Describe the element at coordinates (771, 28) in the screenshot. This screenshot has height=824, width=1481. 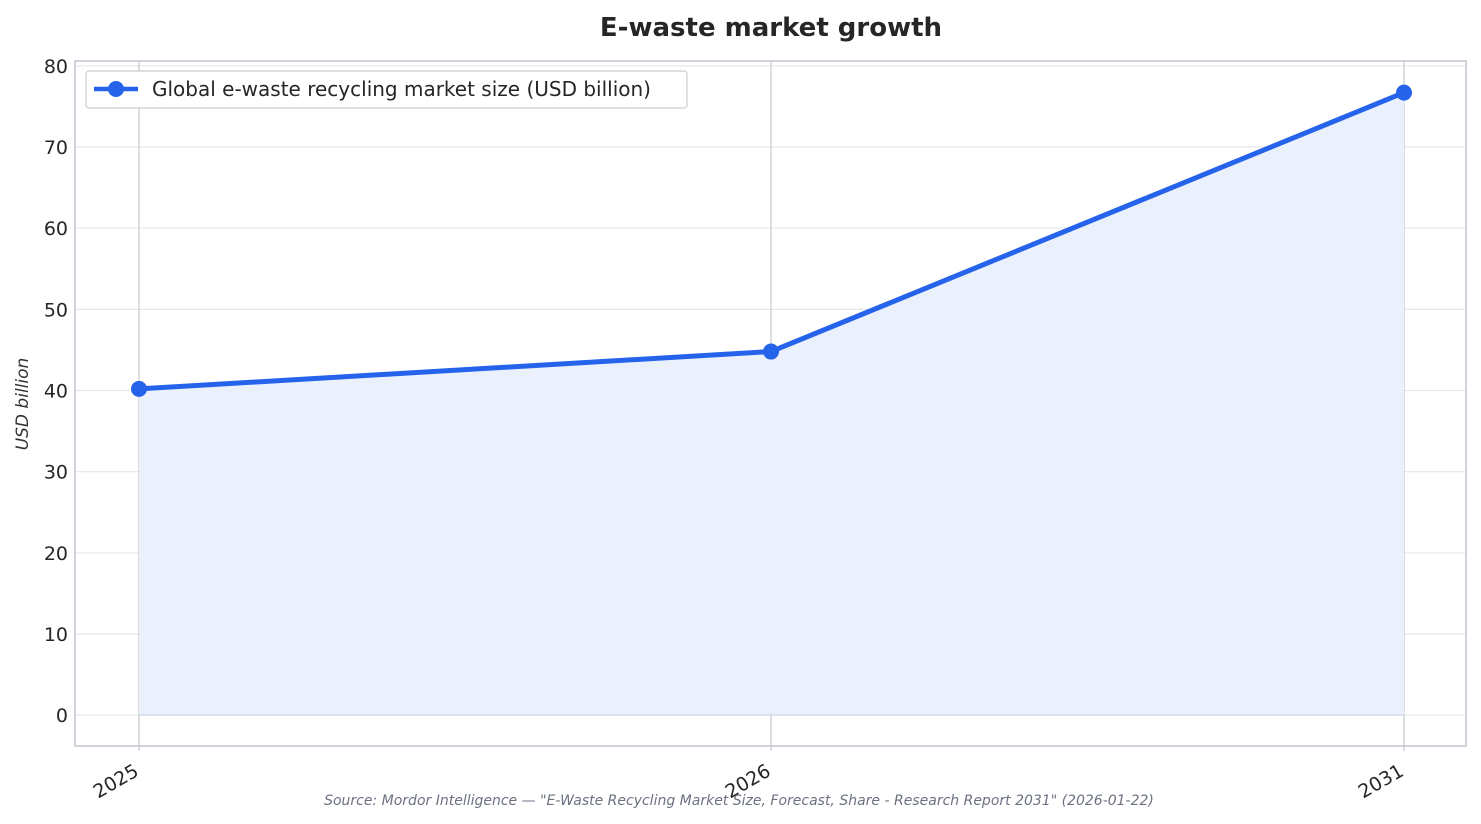
I see `chart-title: E-waste market growth` at that location.